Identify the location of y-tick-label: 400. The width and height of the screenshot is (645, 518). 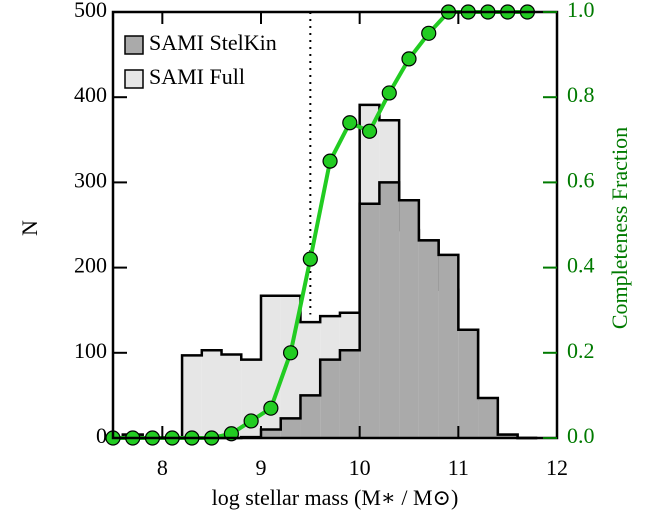
(90, 94).